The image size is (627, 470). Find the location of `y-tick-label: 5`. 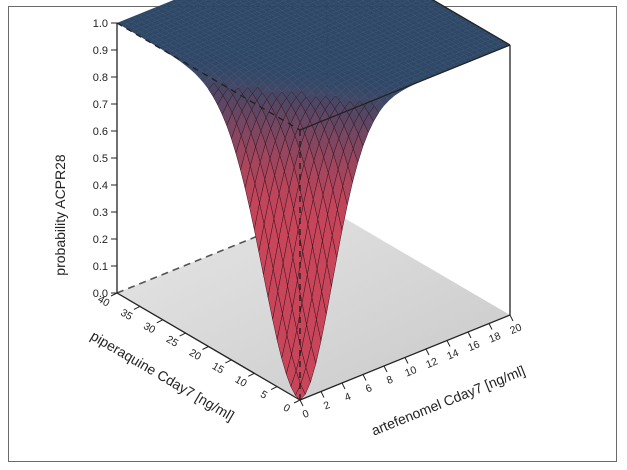

y-tick-label: 5 is located at coordinates (263, 394).